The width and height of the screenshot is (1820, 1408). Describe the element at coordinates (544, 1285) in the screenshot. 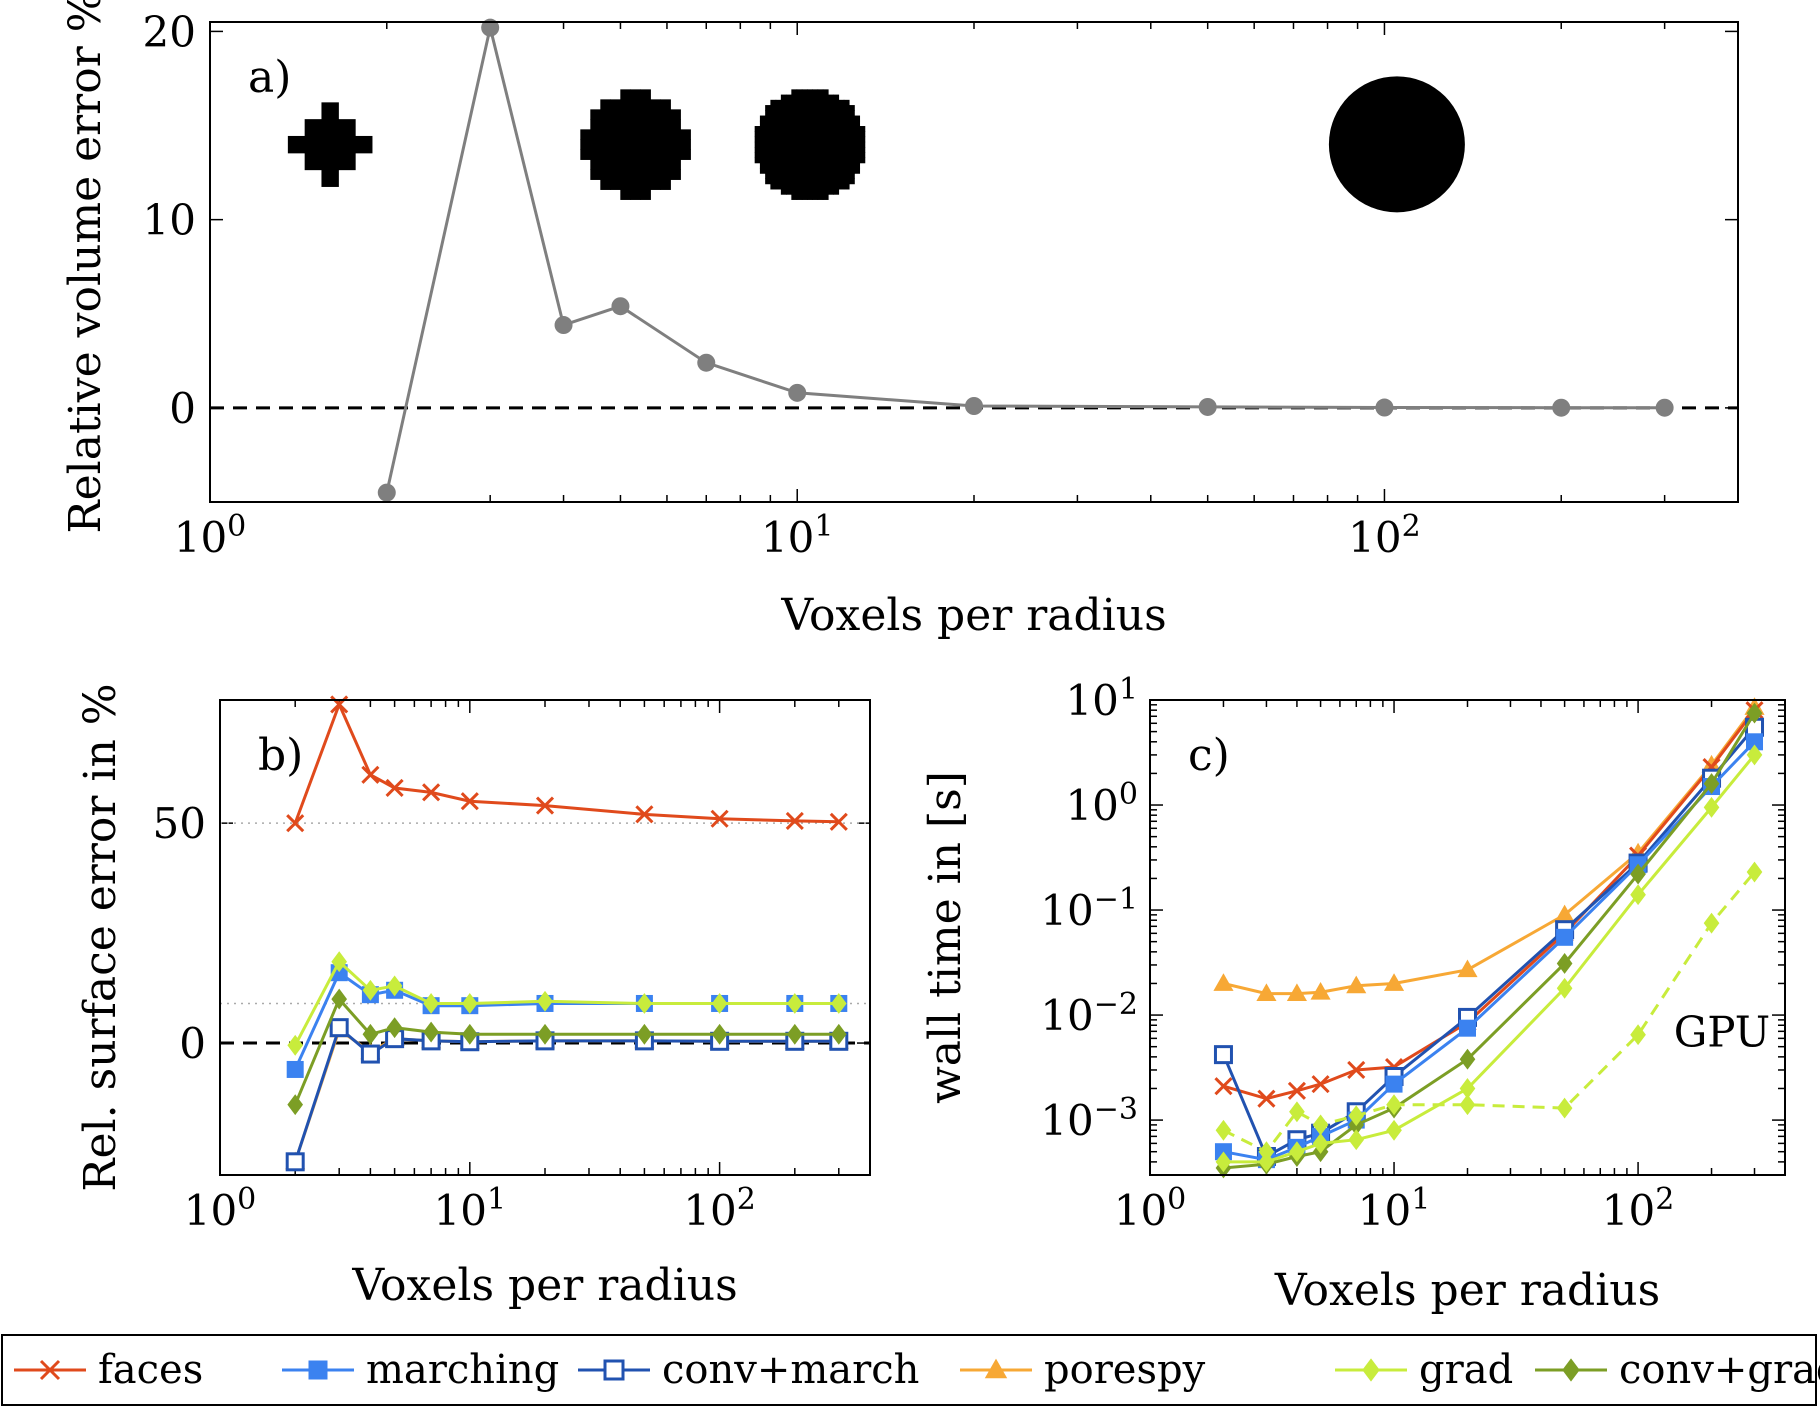

I see `x-axis-label: Voxels per radius` at that location.